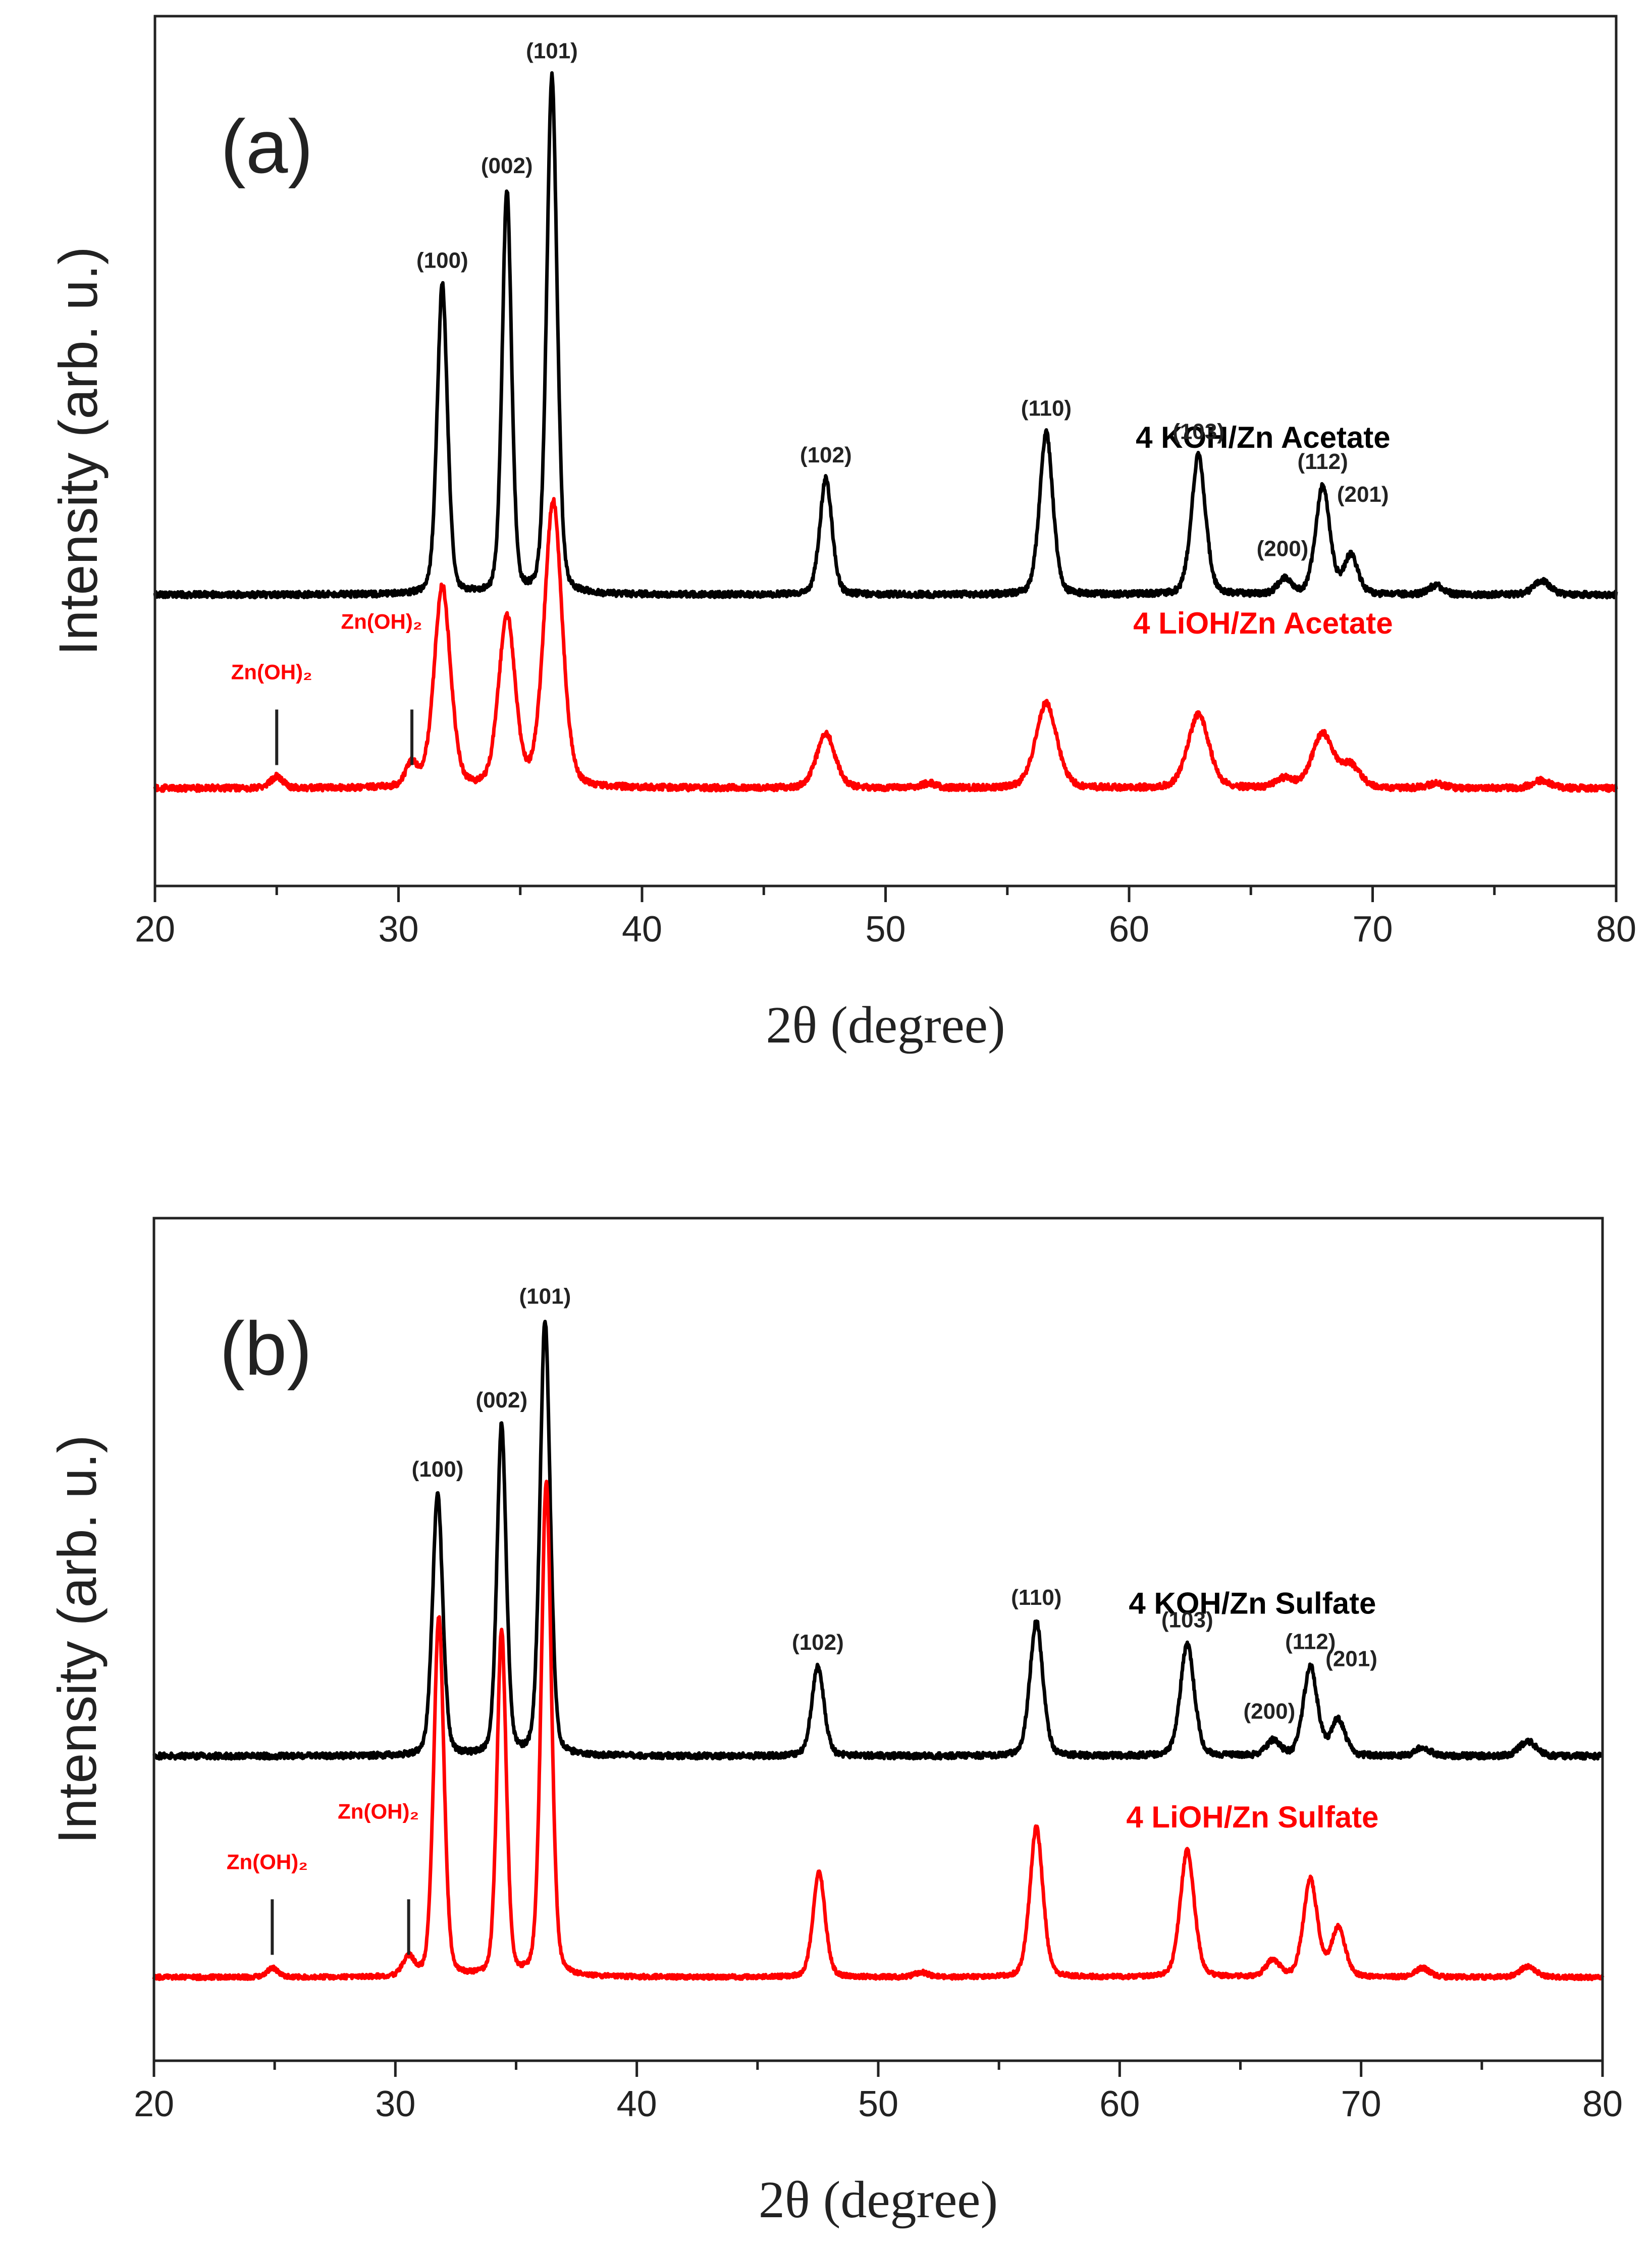 The width and height of the screenshot is (1652, 2247). What do you see at coordinates (1252, 1817) in the screenshot?
I see `legend-label-lioh: 4 LiOH/Zn Sulfate` at bounding box center [1252, 1817].